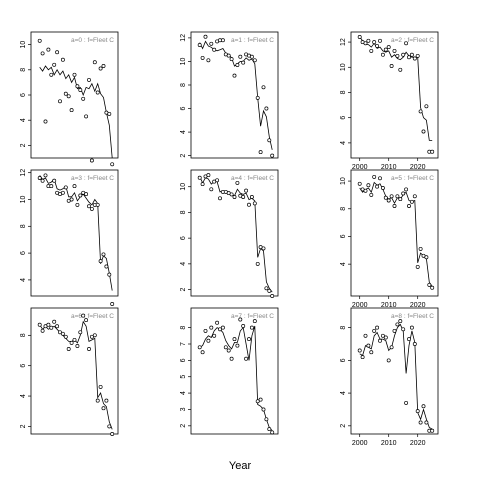  What do you see at coordinates (229, 233) in the screenshot?
I see `panel-a=4: 2 4 6 8 10 a=4 : f=Fleet C` at bounding box center [229, 233].